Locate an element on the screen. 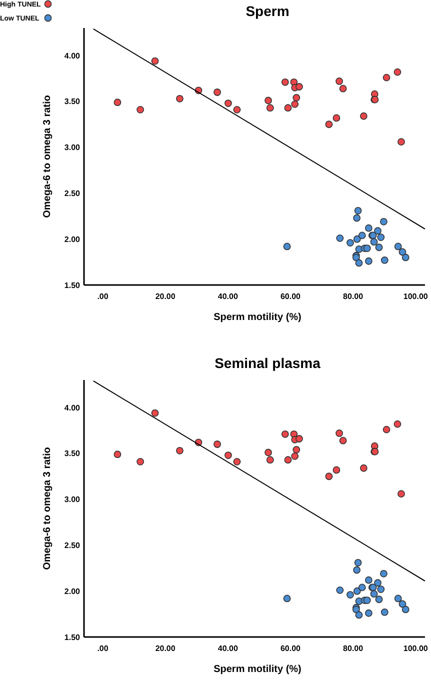 This screenshot has width=431, height=685. y-tick-label: 1.50 is located at coordinates (72, 285).